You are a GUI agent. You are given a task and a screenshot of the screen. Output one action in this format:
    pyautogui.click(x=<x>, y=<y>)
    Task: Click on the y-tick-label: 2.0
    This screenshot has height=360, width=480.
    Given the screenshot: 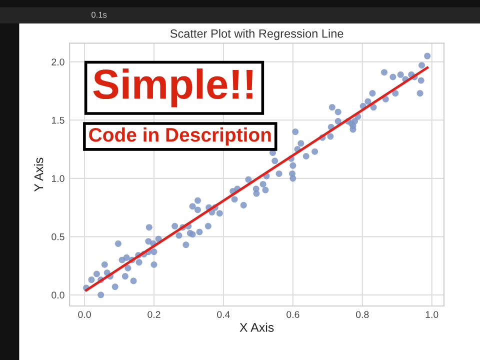 What is the action you would take?
    pyautogui.click(x=58, y=62)
    